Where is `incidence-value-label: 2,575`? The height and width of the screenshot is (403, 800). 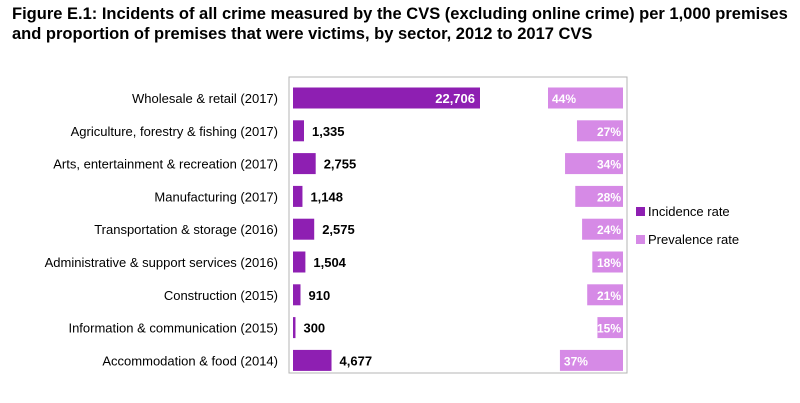
incidence-value-label: 2,575 is located at coordinates (338, 229).